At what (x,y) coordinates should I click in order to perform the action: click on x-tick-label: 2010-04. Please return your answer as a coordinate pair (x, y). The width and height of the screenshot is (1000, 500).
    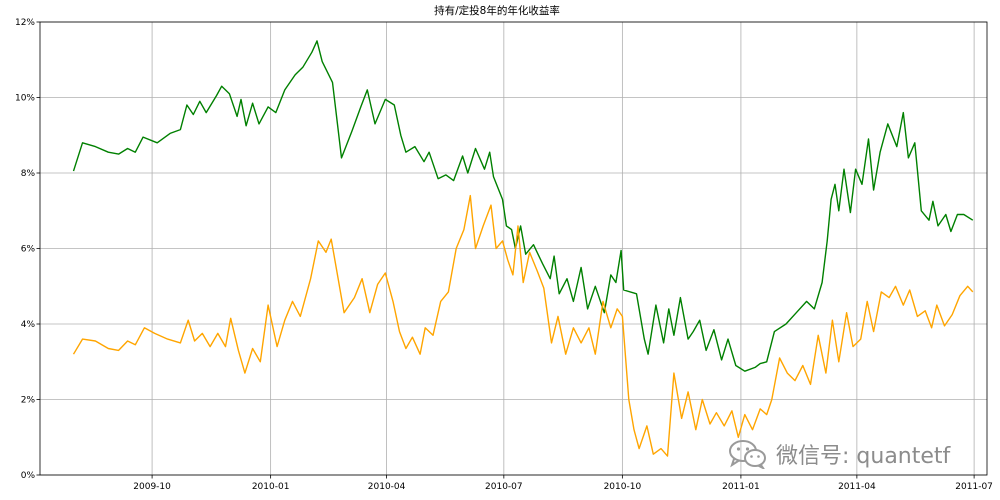
    Looking at the image, I should click on (387, 487).